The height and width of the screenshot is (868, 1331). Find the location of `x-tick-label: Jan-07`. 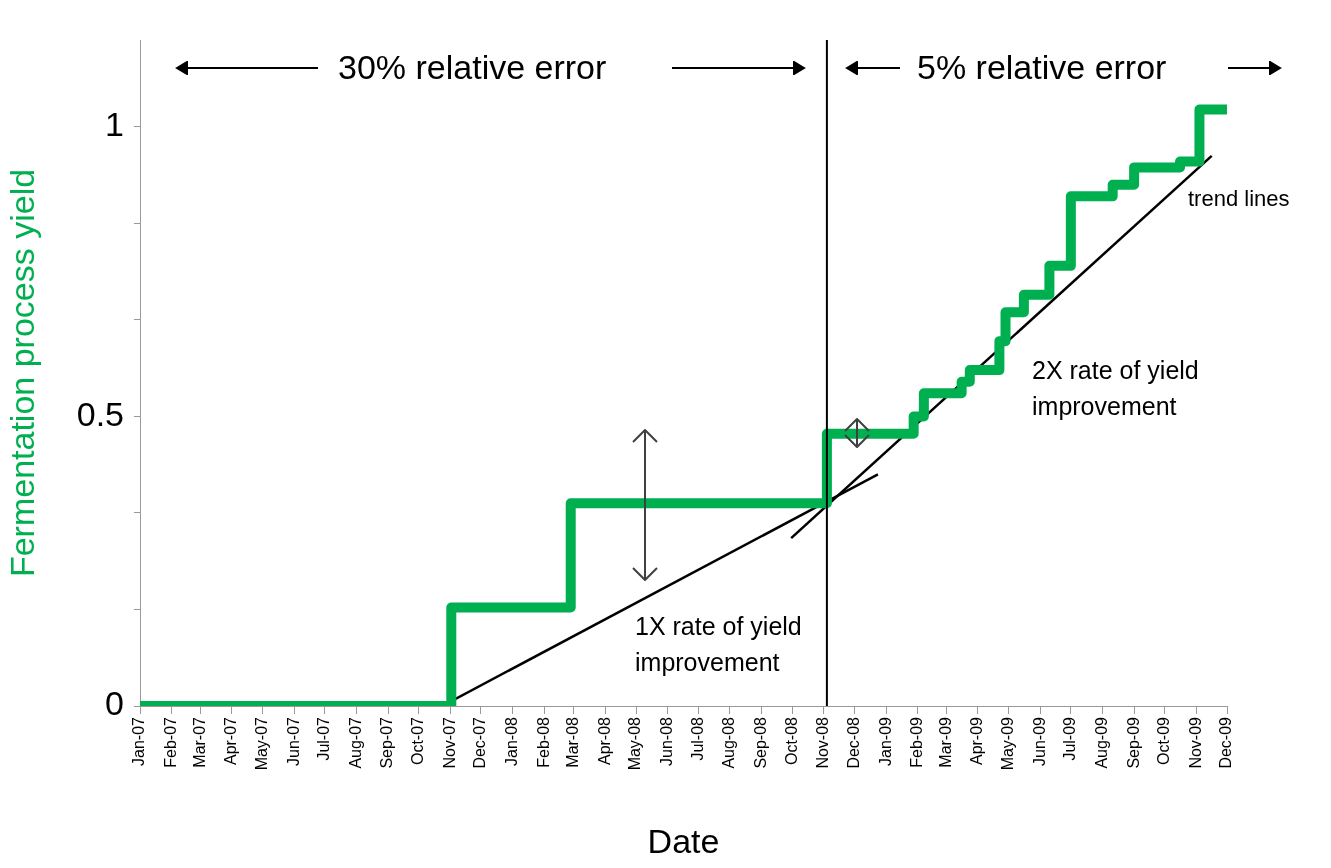

x-tick-label: Jan-07 is located at coordinates (139, 741).